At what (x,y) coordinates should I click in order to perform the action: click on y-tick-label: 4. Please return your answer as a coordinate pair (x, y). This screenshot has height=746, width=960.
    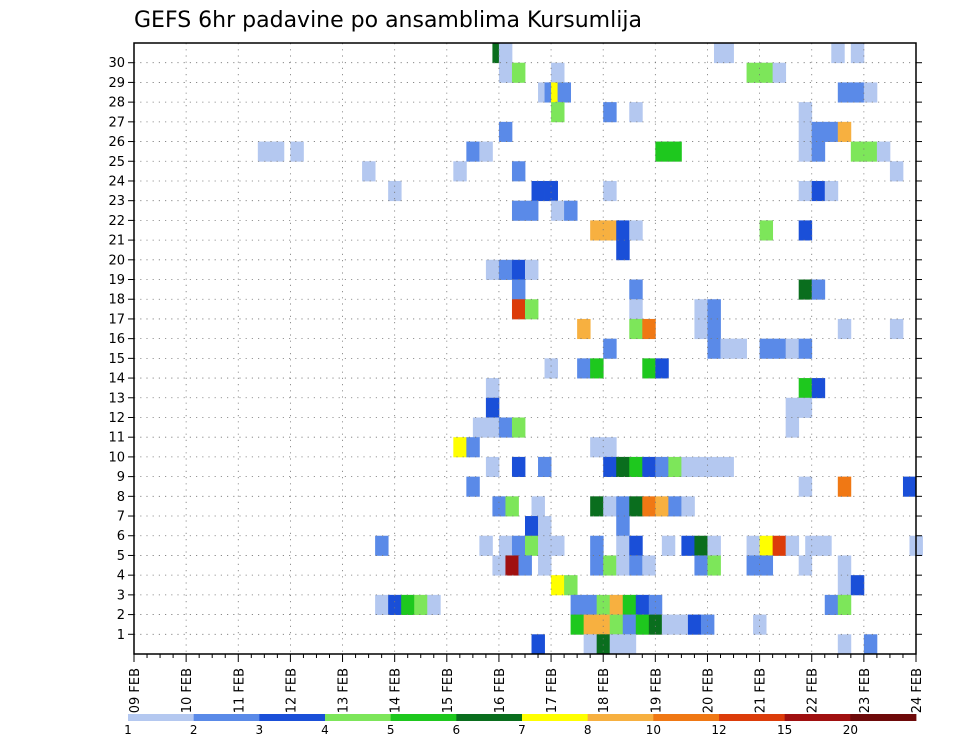
    Looking at the image, I should click on (121, 576).